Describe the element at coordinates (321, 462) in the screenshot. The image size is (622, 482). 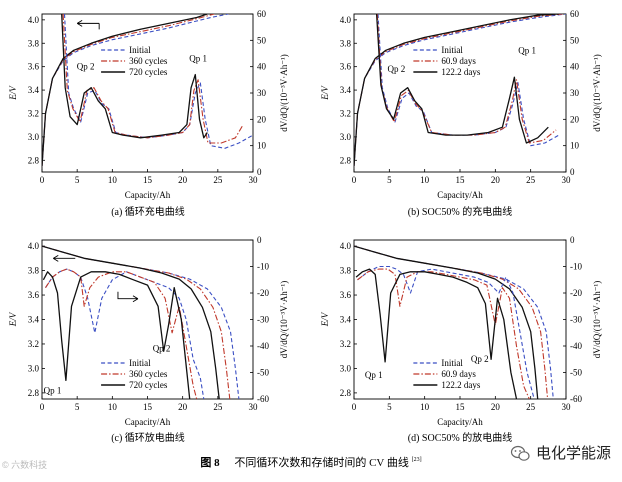
I see `figure-caption-text: 不同循环次数和存储时间的 CV 曲线` at that location.